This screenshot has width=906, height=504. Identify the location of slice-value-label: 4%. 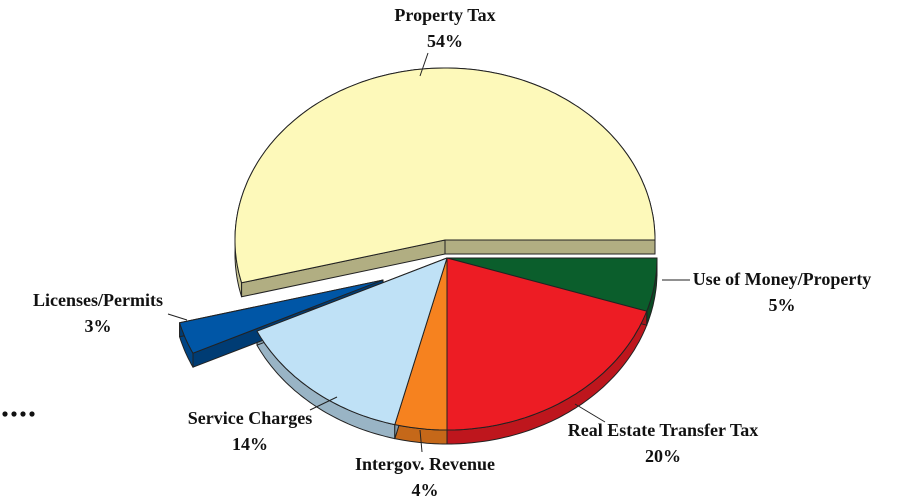
(425, 490).